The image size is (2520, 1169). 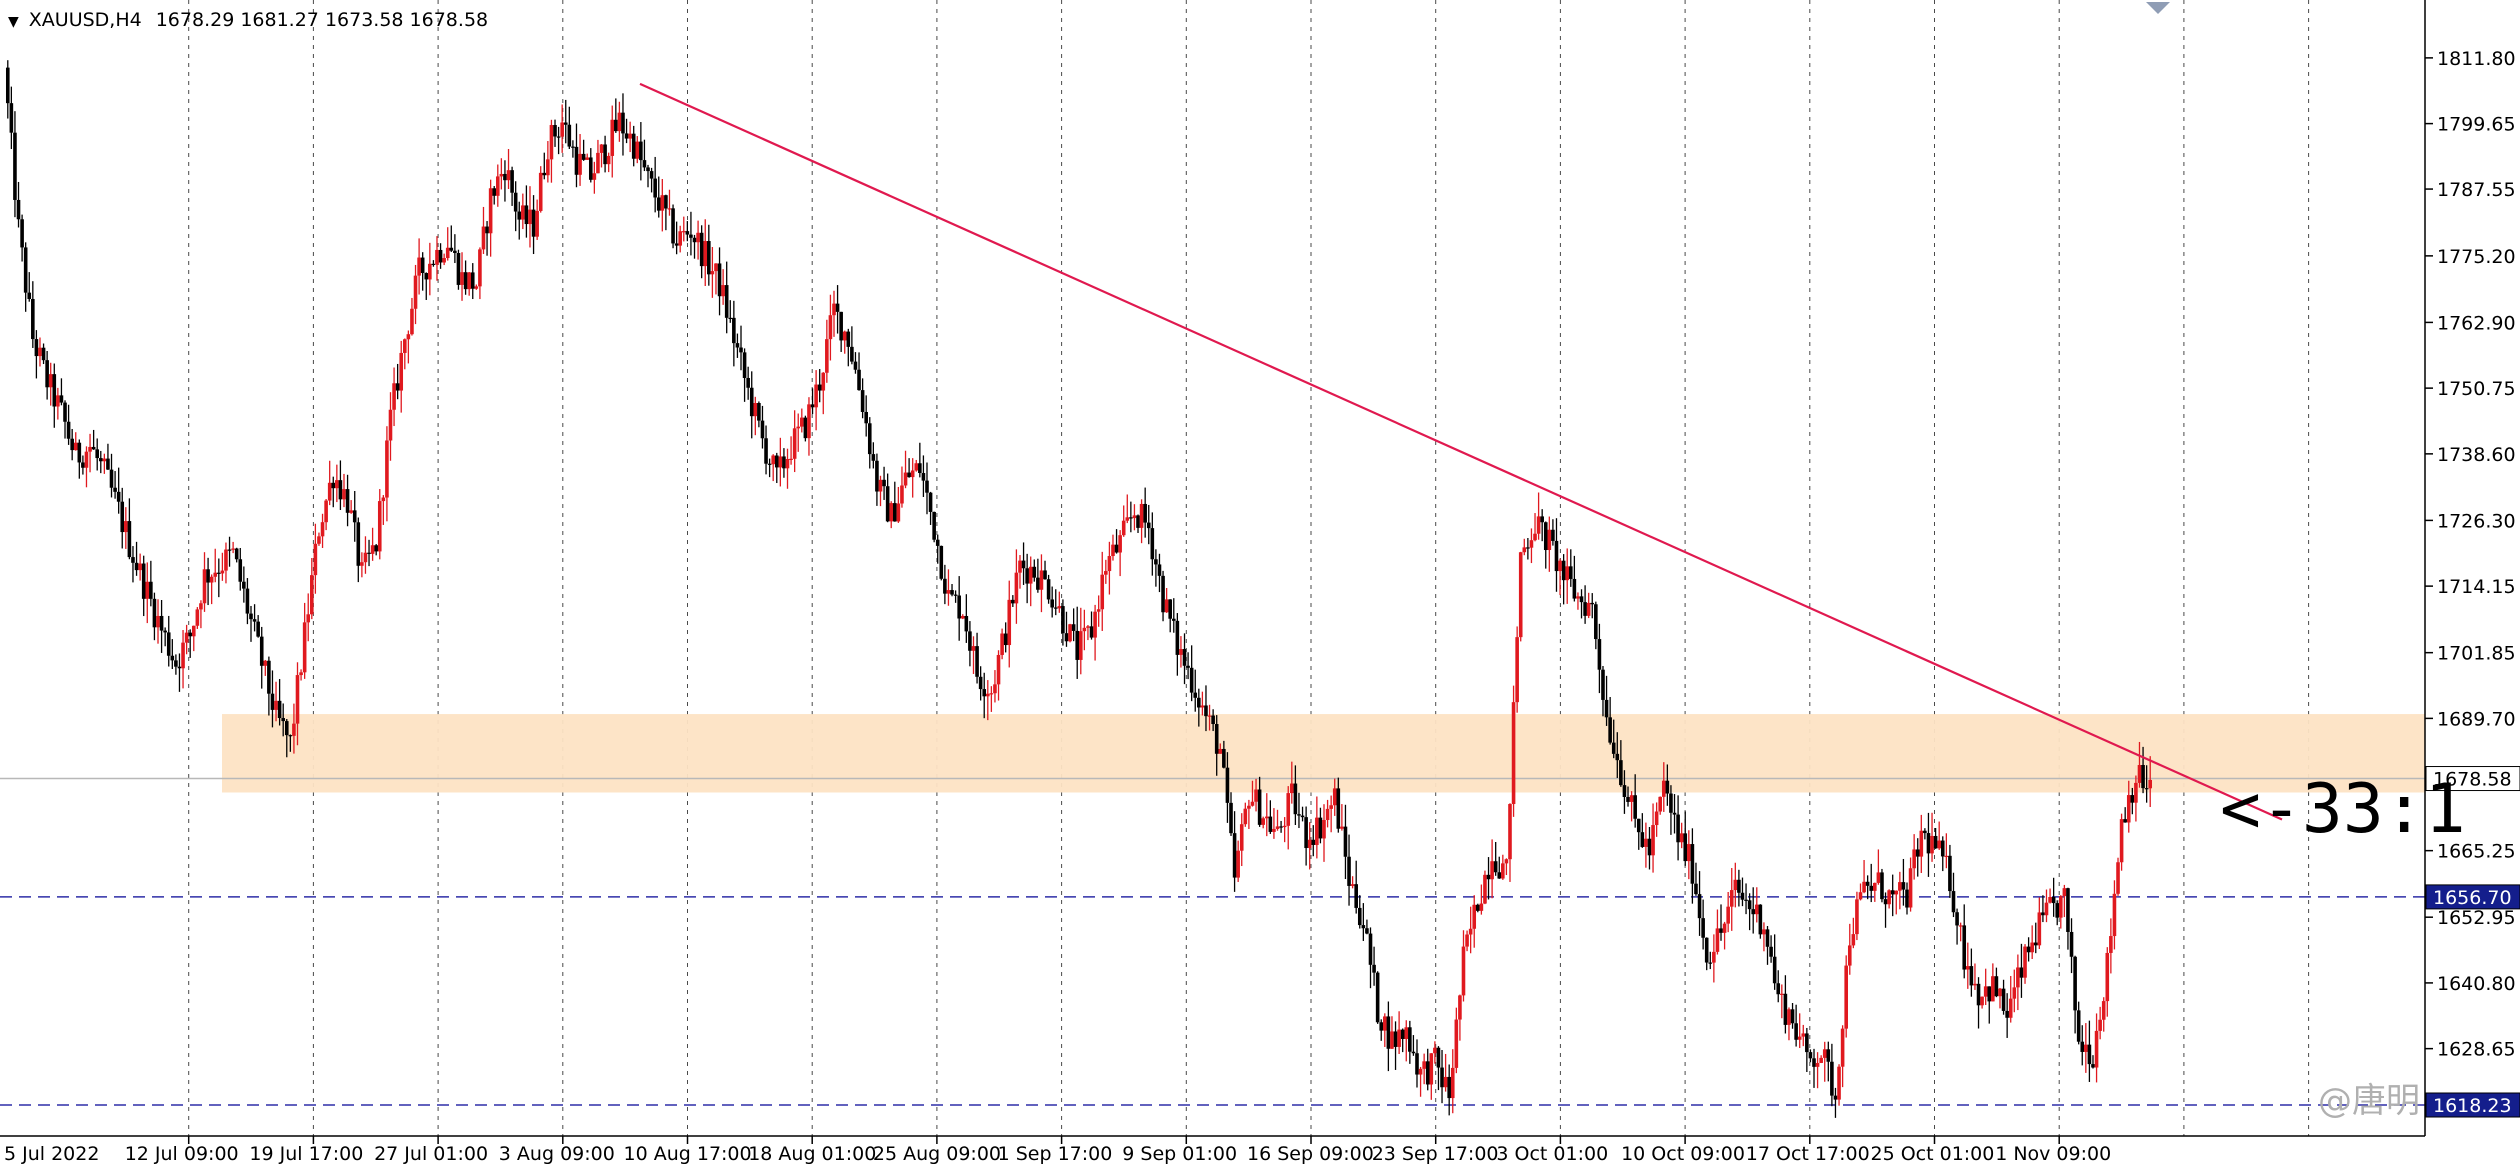 I want to click on y-tick-label: 1726.30, so click(x=2476, y=521).